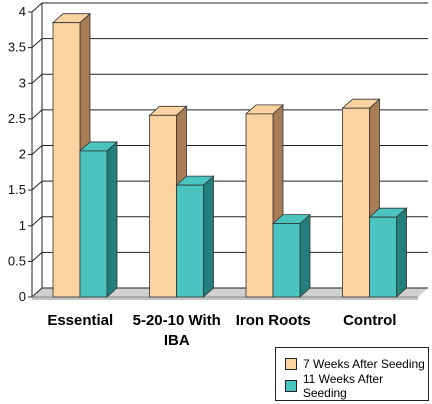 Image resolution: width=432 pixels, height=404 pixels. Describe the element at coordinates (225, 298) in the screenshot. I see `chart-floor-edge` at that location.